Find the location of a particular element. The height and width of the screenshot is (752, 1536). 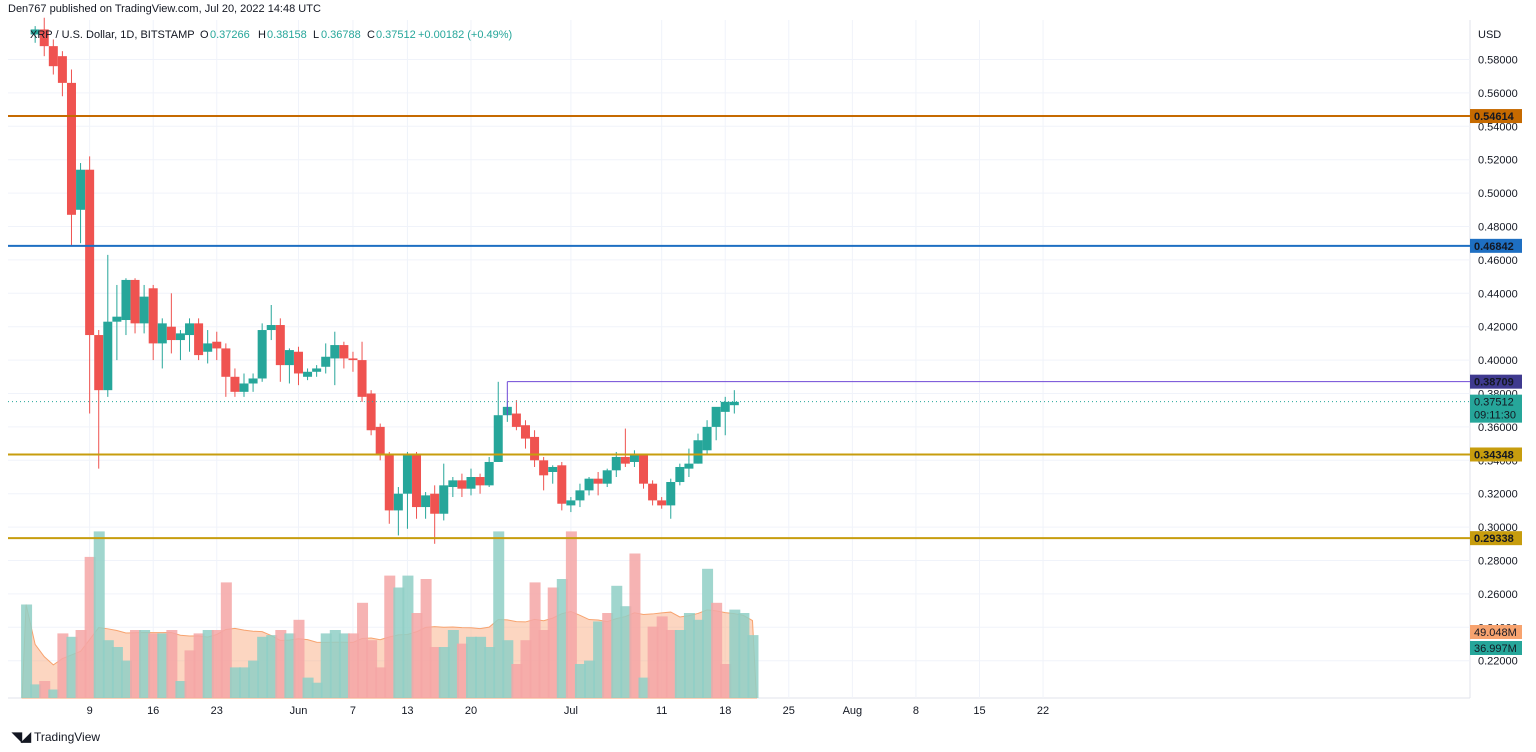

legend-h-label: H is located at coordinates (262, 35).